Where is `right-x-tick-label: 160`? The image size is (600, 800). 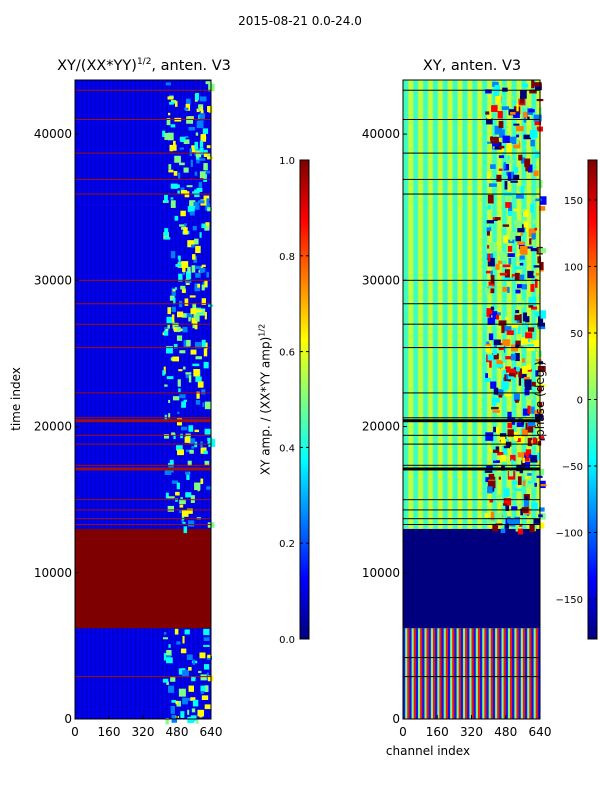 right-x-tick-label: 160 is located at coordinates (437, 732).